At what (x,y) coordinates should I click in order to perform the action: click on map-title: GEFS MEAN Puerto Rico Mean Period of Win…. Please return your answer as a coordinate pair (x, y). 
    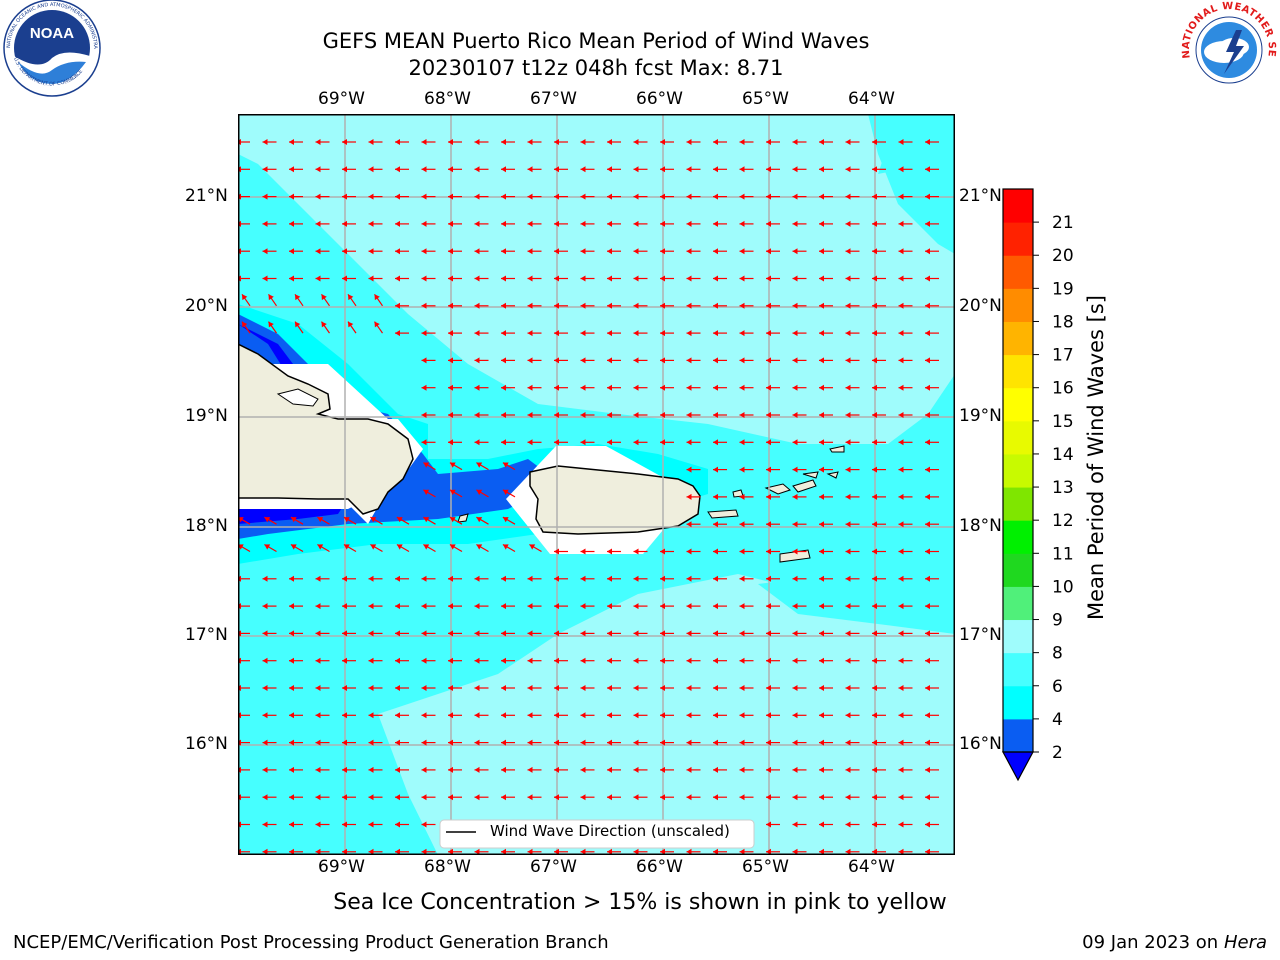
    Looking at the image, I should click on (596, 41).